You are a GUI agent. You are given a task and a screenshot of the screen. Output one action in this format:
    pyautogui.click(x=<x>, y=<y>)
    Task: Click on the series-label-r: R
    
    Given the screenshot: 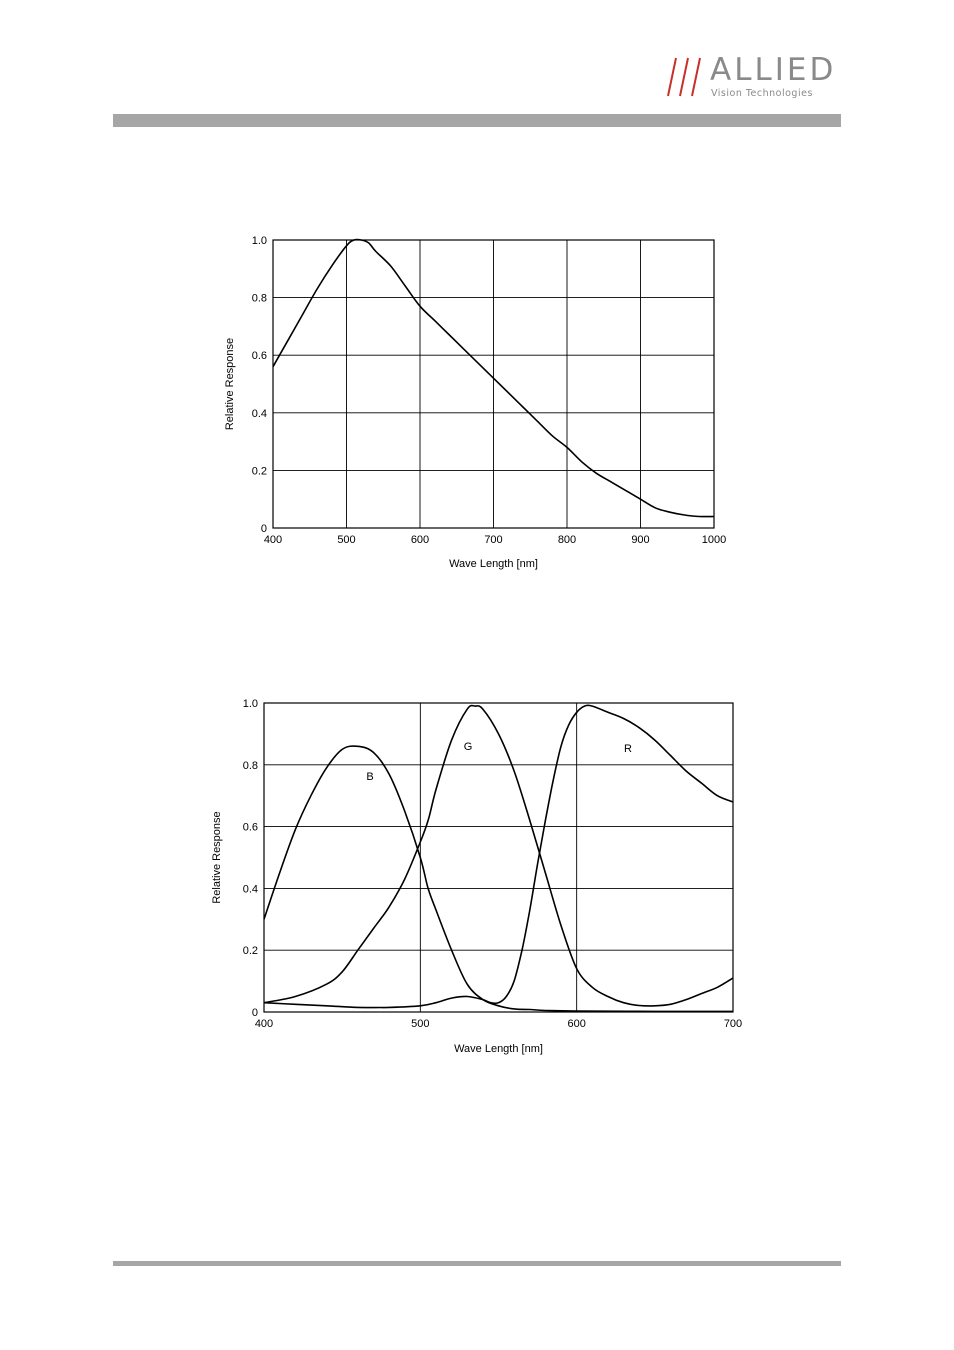 What is the action you would take?
    pyautogui.click(x=628, y=749)
    